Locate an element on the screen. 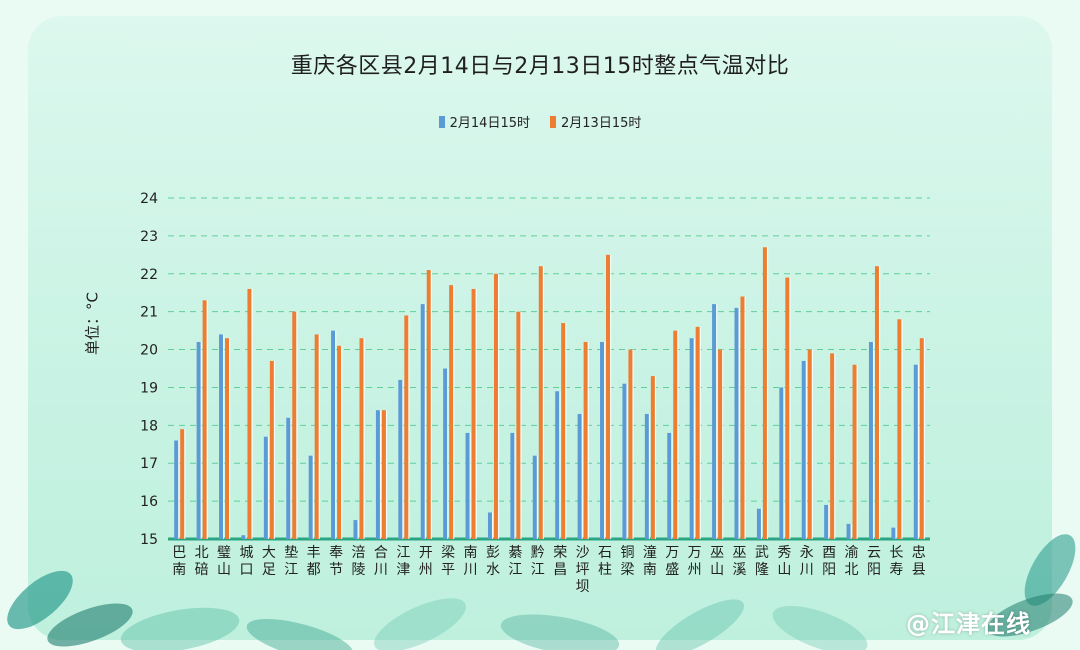 Image resolution: width=1080 pixels, height=650 pixels. y-tick-label: 16 is located at coordinates (149, 502).